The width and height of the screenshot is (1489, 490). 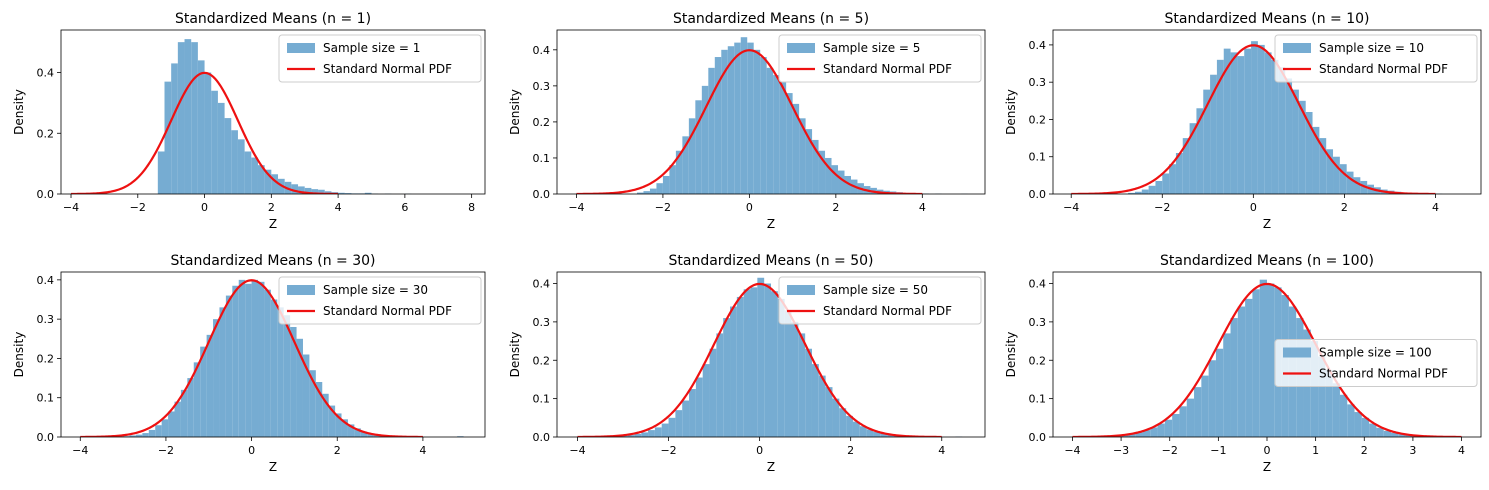 What do you see at coordinates (1038, 119) in the screenshot?
I see `y-tick-label: 0.2` at bounding box center [1038, 119].